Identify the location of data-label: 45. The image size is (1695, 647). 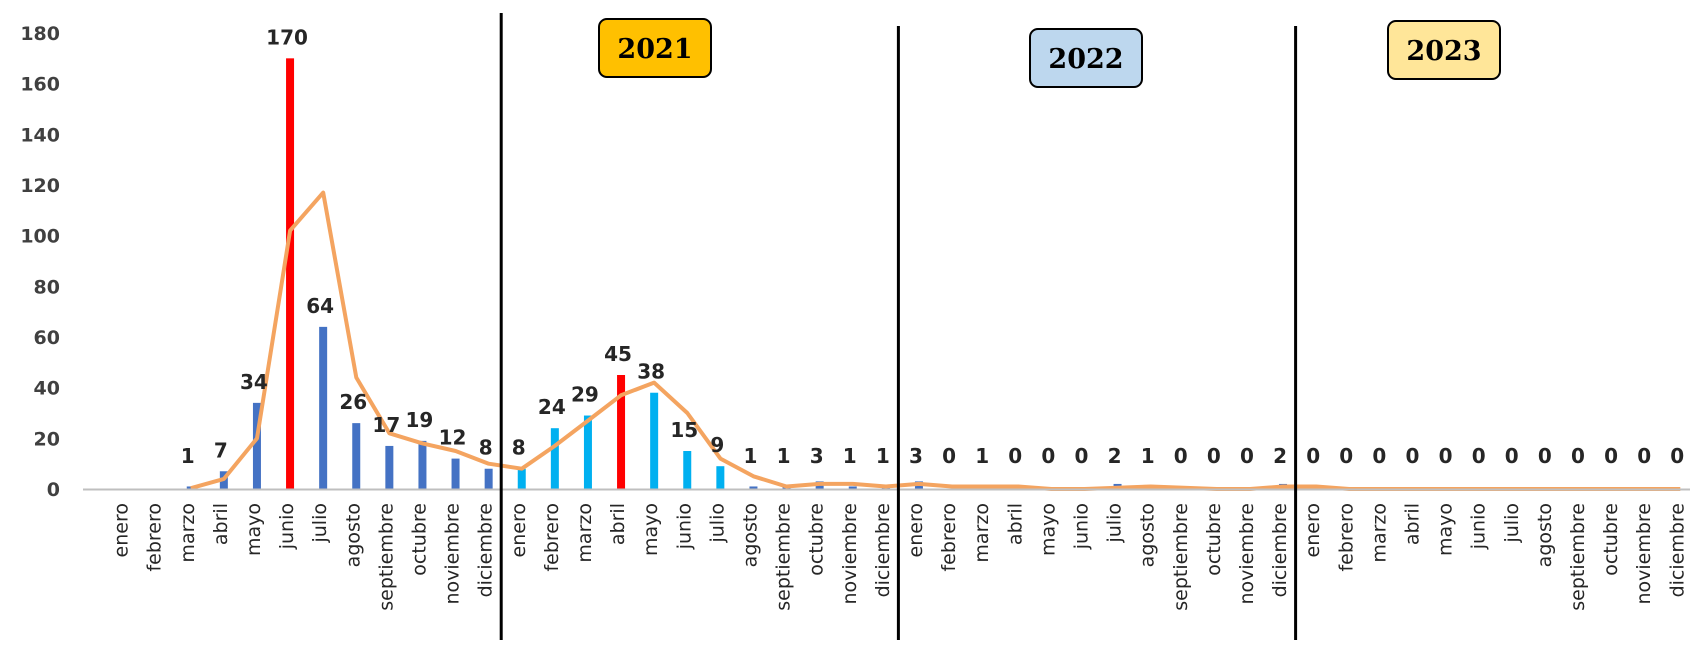
(618, 354).